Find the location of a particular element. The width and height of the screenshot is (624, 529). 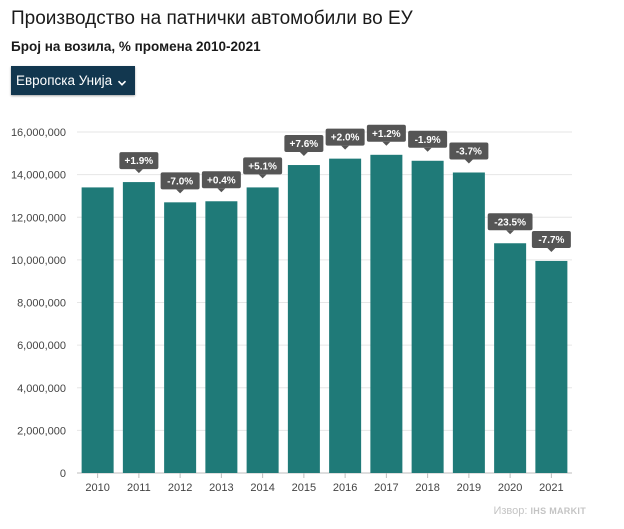

y-tick-label: 14,000,000 is located at coordinates (38, 176).